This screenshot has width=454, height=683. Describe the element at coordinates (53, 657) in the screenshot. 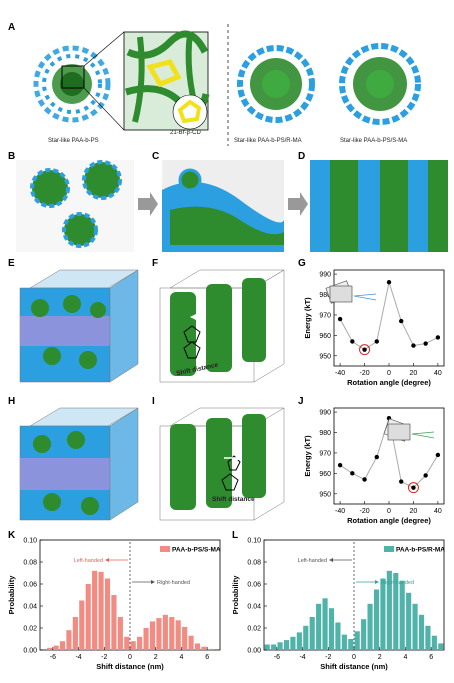

I see `x-tick-label: -6` at that location.